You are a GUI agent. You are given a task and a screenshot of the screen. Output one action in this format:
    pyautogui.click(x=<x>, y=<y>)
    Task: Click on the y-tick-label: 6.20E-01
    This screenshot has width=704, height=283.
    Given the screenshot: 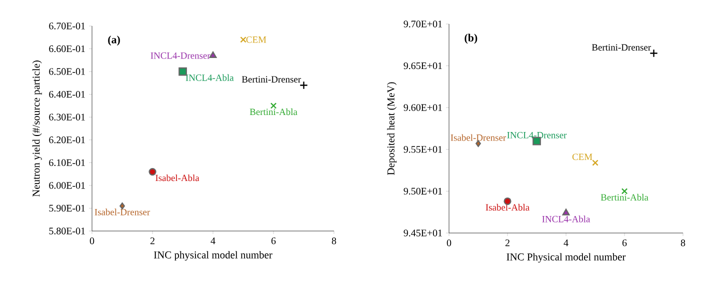 What is the action you would take?
    pyautogui.click(x=67, y=140)
    